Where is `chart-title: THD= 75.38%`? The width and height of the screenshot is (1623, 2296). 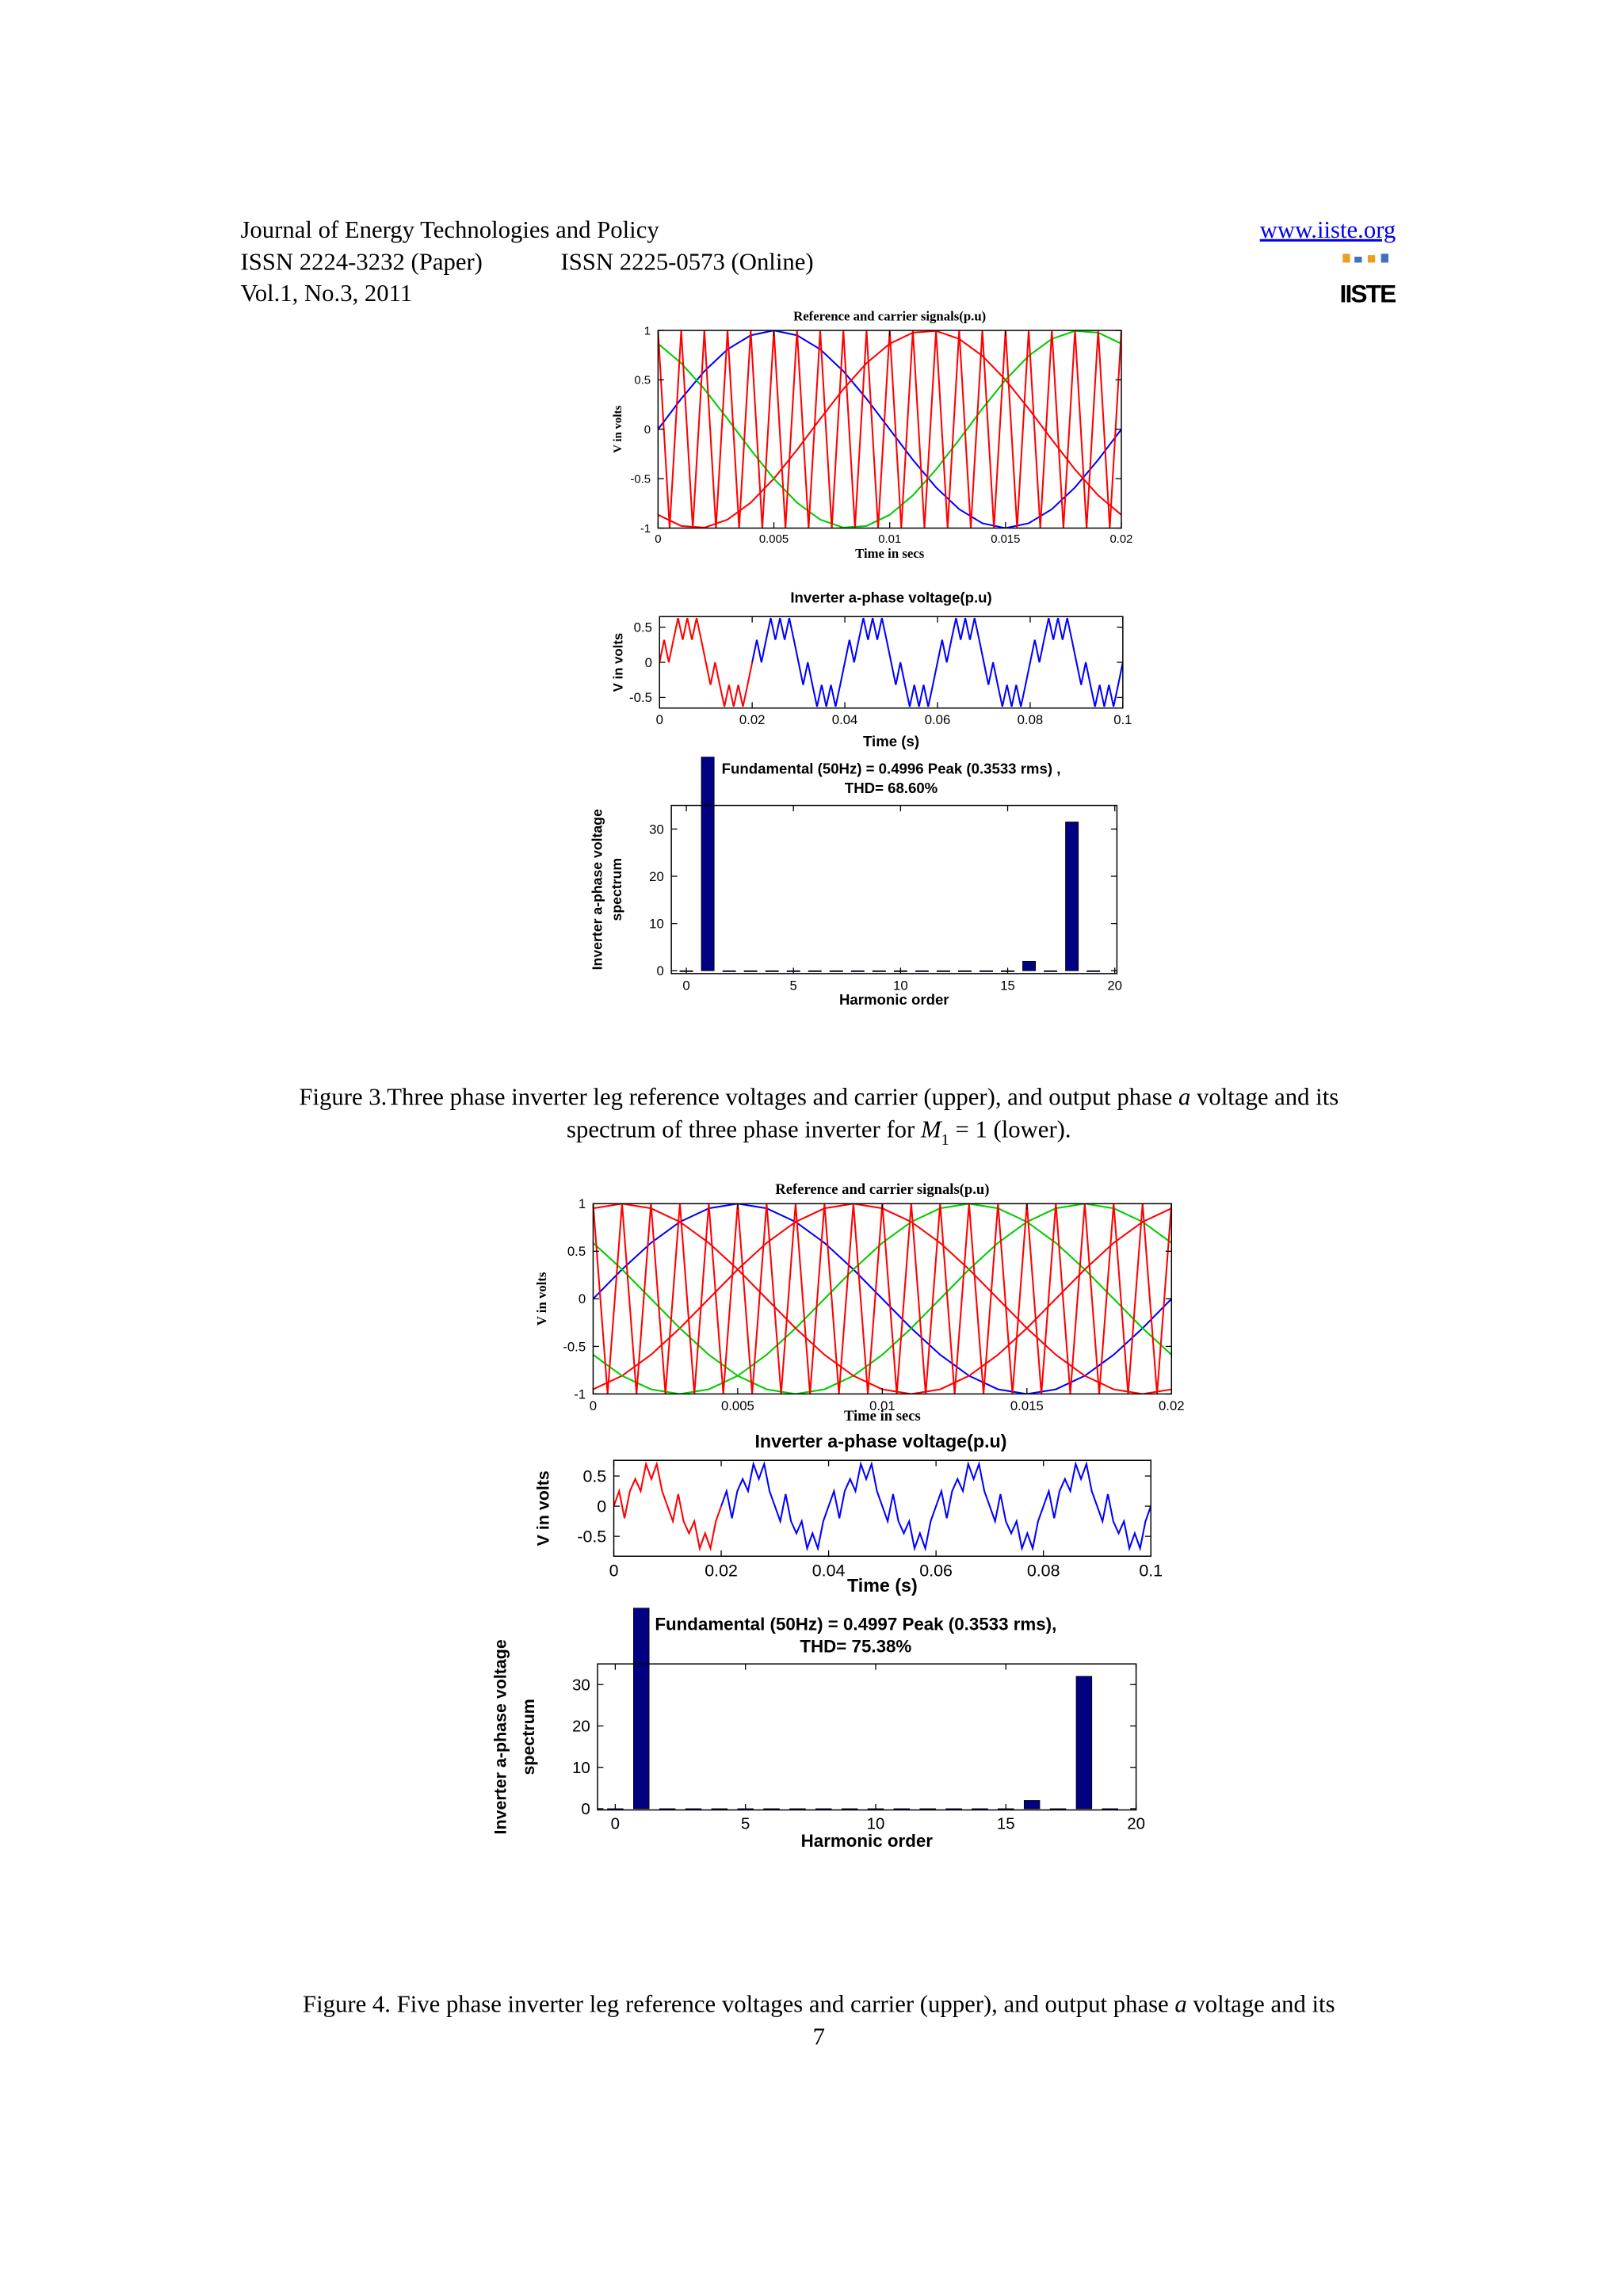
chart-title: THD= 75.38% is located at coordinates (855, 1647).